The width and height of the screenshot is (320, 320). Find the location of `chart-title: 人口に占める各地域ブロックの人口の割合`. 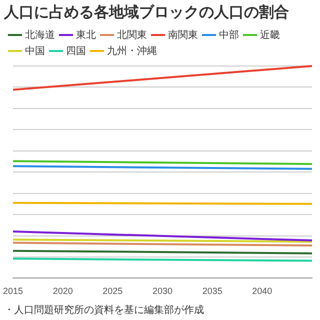

chart-title: 人口に占める各地域ブロックの人口の割合 is located at coordinates (146, 13).